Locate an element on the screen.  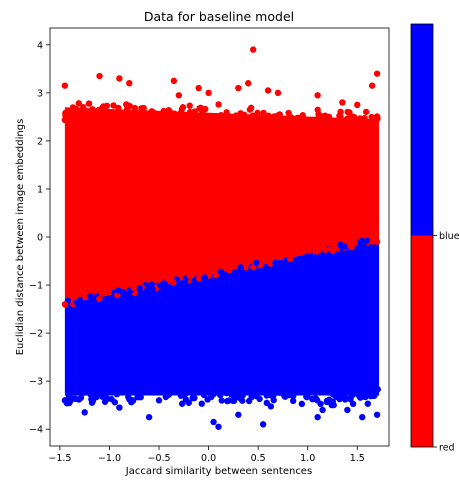
chart-title: Data for baseline model is located at coordinates (219, 16).